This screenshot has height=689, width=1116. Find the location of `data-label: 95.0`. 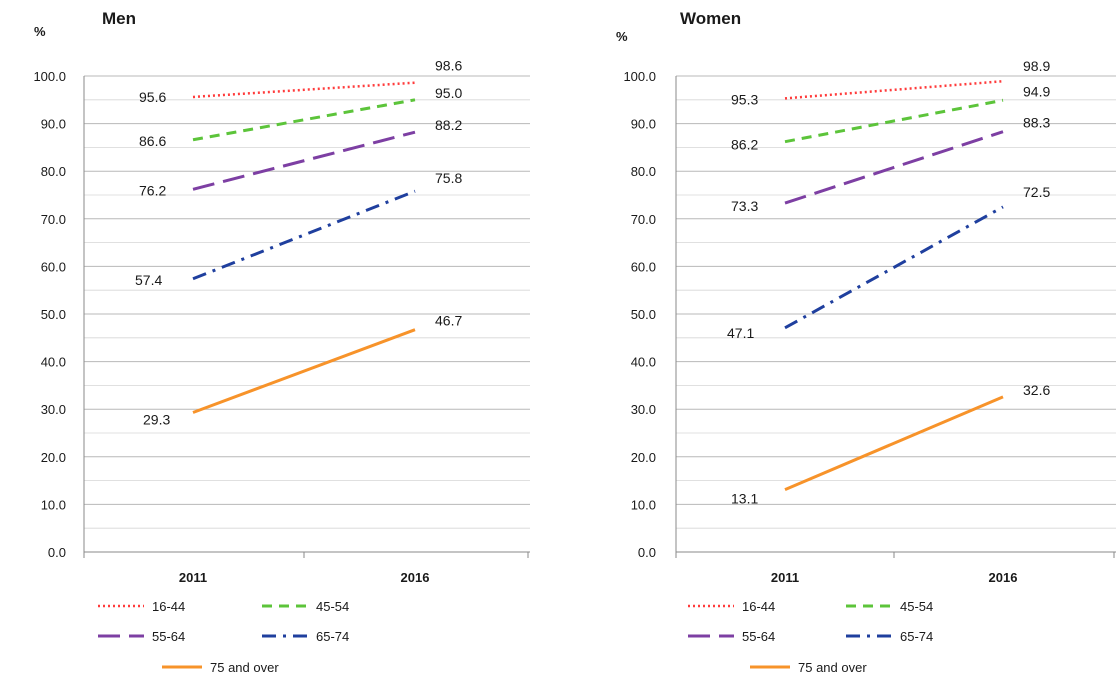

data-label: 95.0 is located at coordinates (448, 93).